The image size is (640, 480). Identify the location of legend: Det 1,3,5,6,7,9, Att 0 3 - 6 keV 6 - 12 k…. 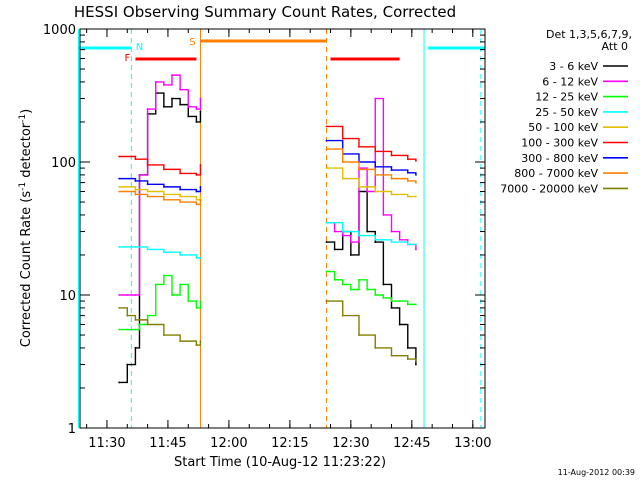
(566, 111).